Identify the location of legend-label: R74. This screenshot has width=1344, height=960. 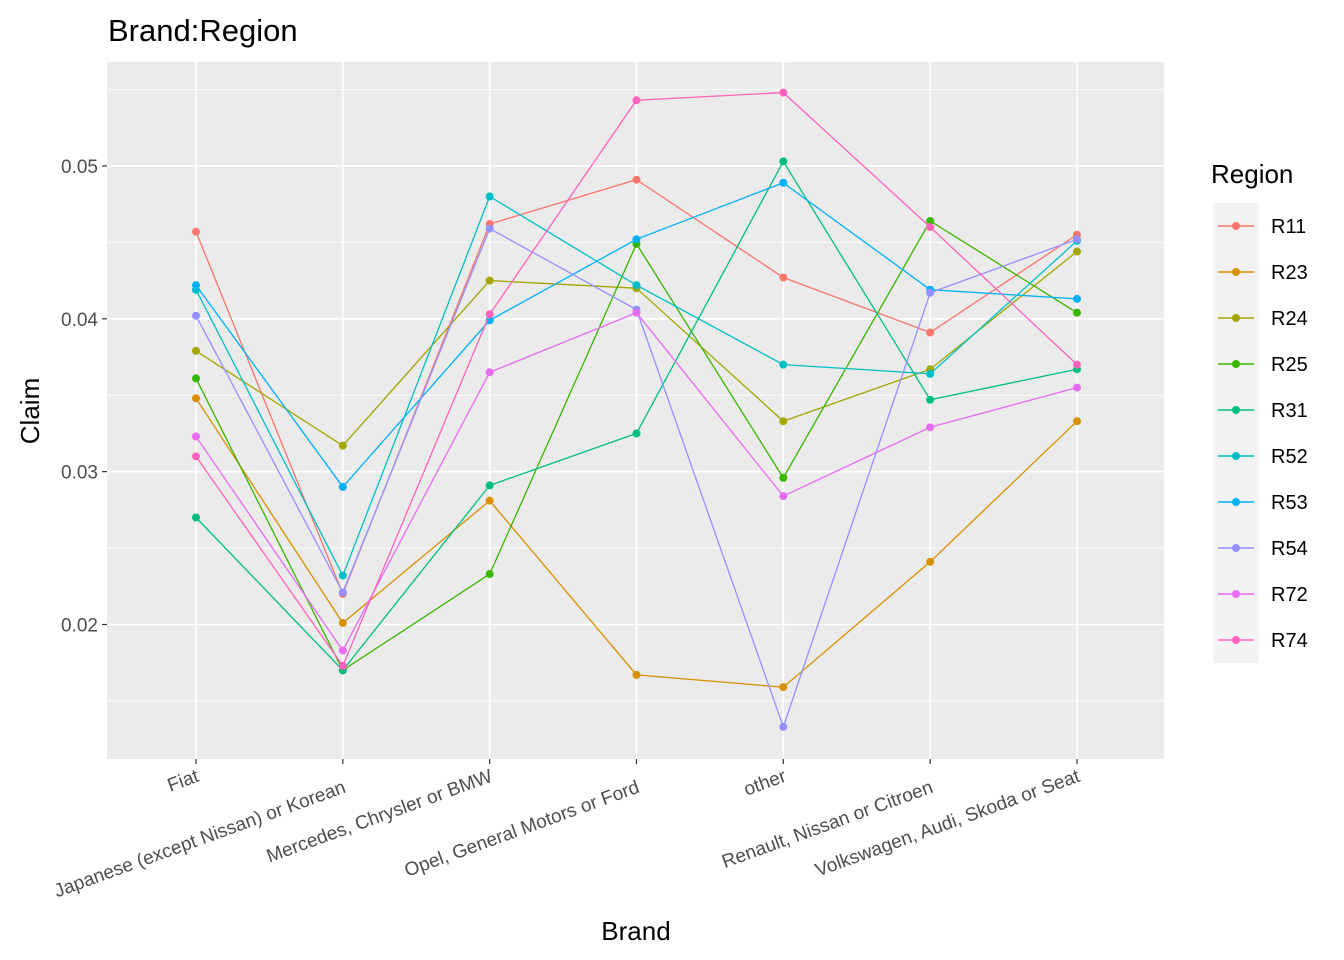
(1289, 641).